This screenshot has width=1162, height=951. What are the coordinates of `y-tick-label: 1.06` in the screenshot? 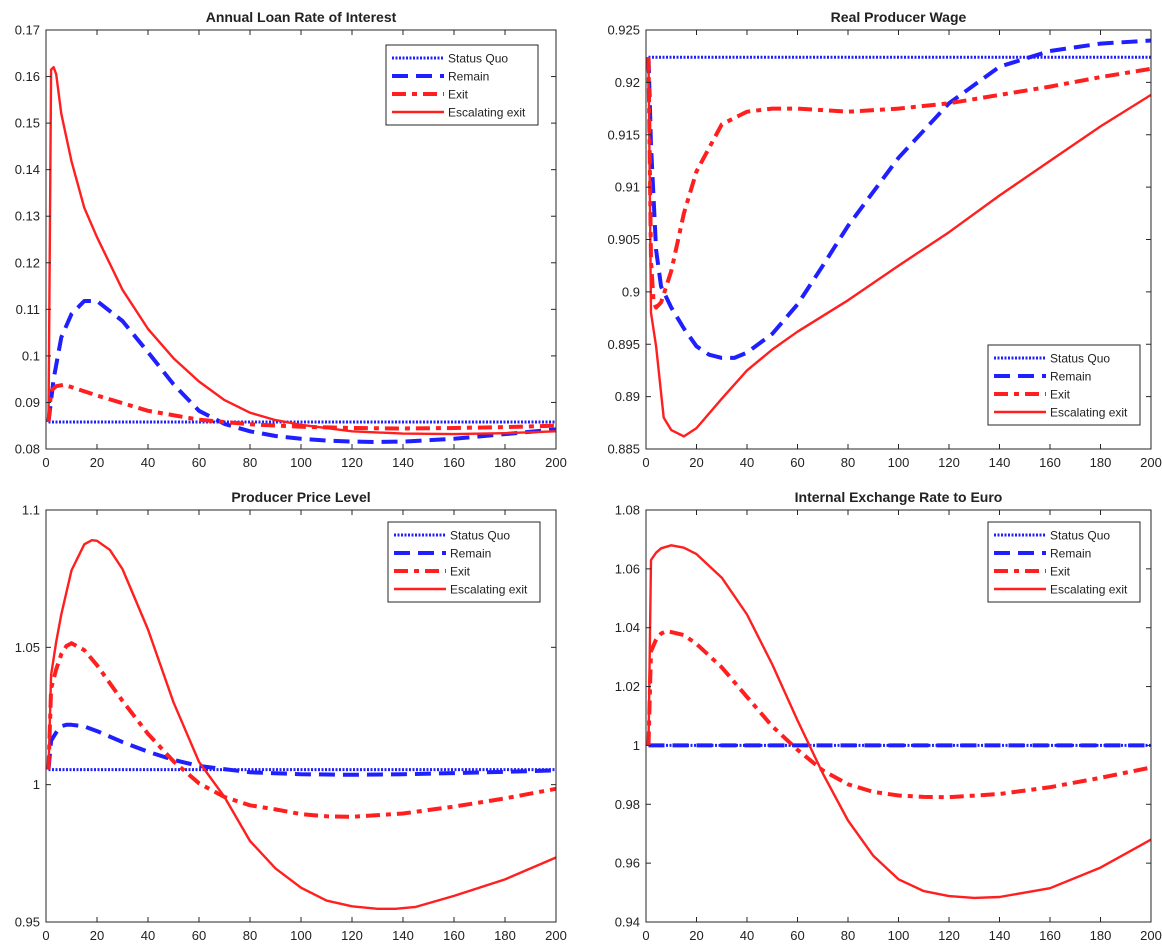 It's located at (627, 568).